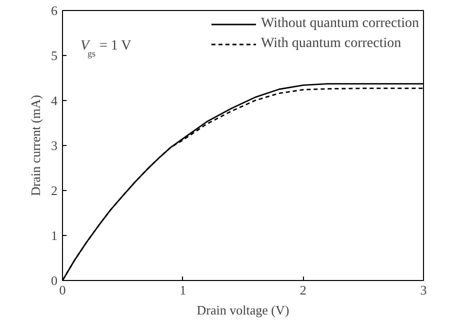 The image size is (451, 327). What do you see at coordinates (339, 24) in the screenshot?
I see `legend-label: Without quantum correction` at bounding box center [339, 24].